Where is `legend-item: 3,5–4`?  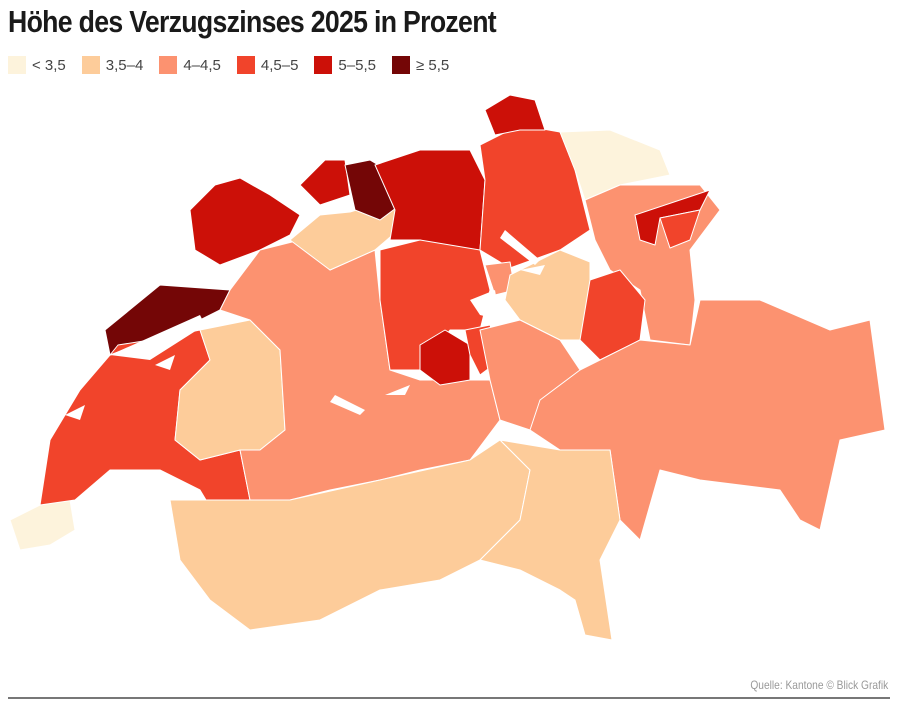
legend-item: 3,5–4 is located at coordinates (112, 65).